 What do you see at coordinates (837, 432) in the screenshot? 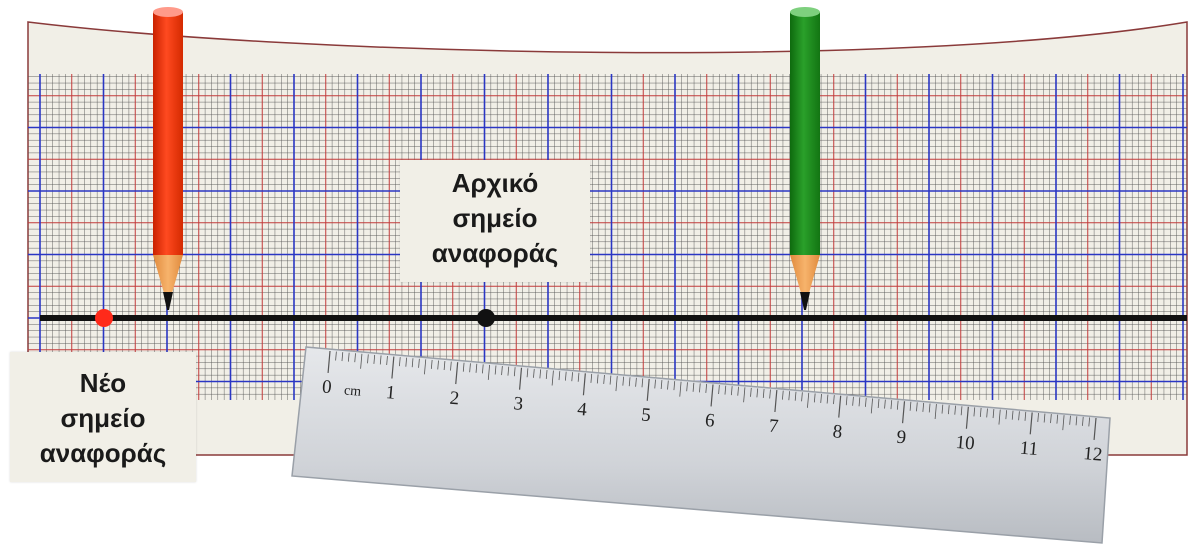
I see `ruler-tick-label: 8` at bounding box center [837, 432].